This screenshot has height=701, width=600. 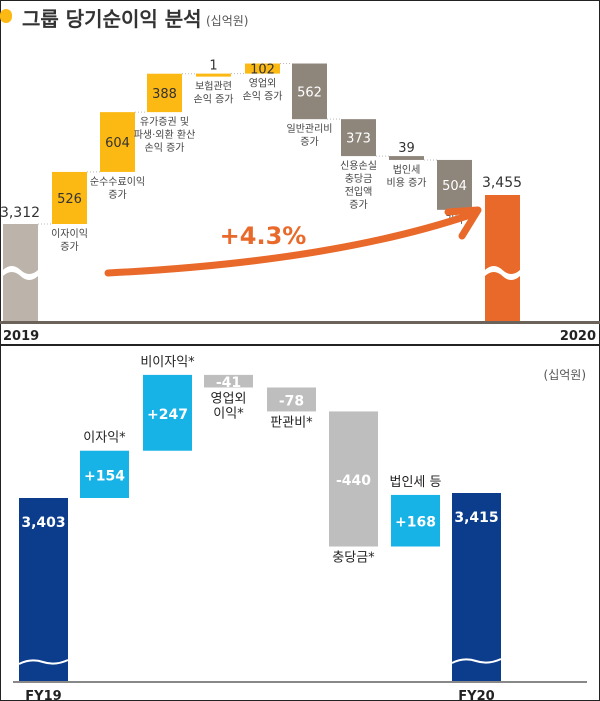 I want to click on category-label: 이익*, so click(x=228, y=413).